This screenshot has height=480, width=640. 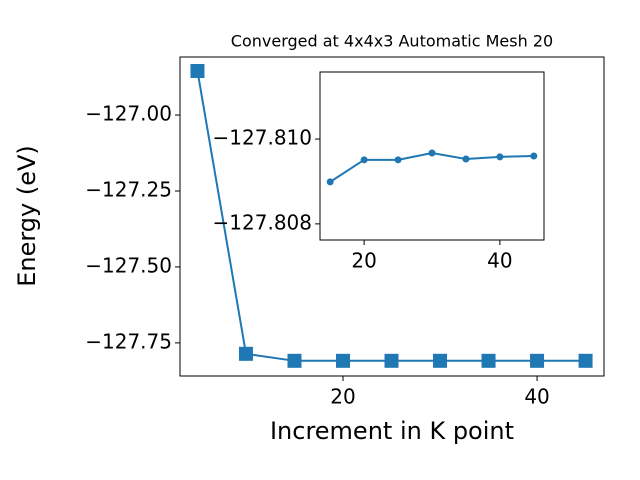 I want to click on y-tick-label: −127.50, so click(x=128, y=265).